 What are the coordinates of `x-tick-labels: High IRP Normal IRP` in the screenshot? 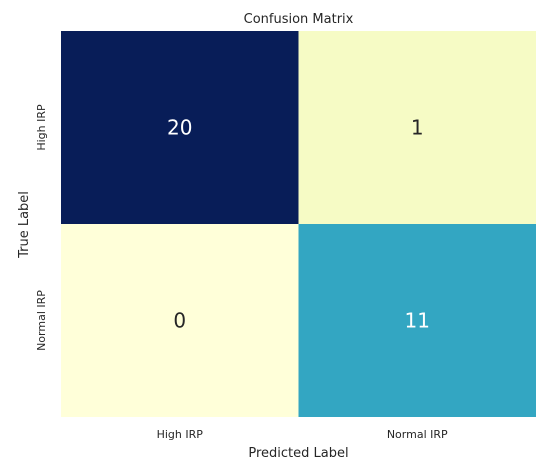 It's located at (302, 434).